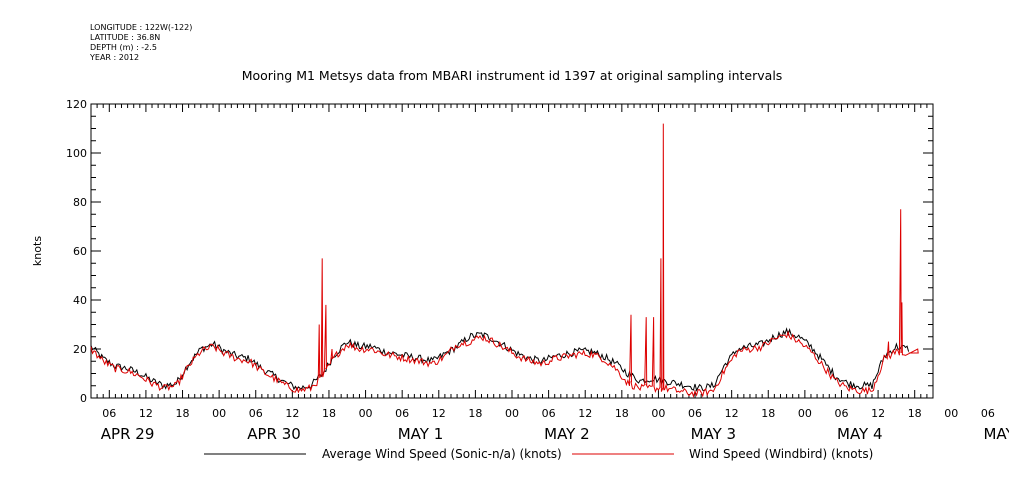 This screenshot has height=504, width=1009. I want to click on y-tick-label: 120, so click(76, 104).